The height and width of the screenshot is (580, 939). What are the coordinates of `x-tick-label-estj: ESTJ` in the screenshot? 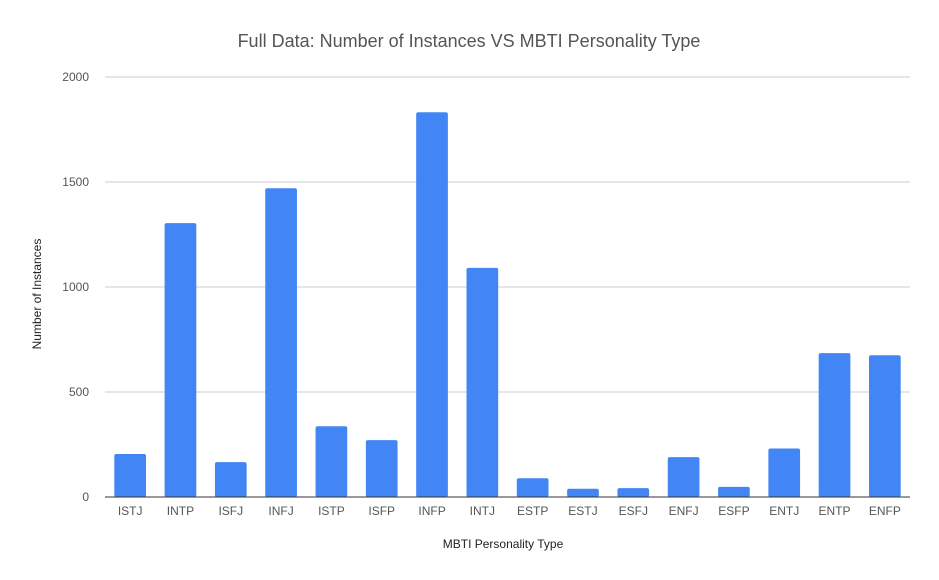 It's located at (582, 511).